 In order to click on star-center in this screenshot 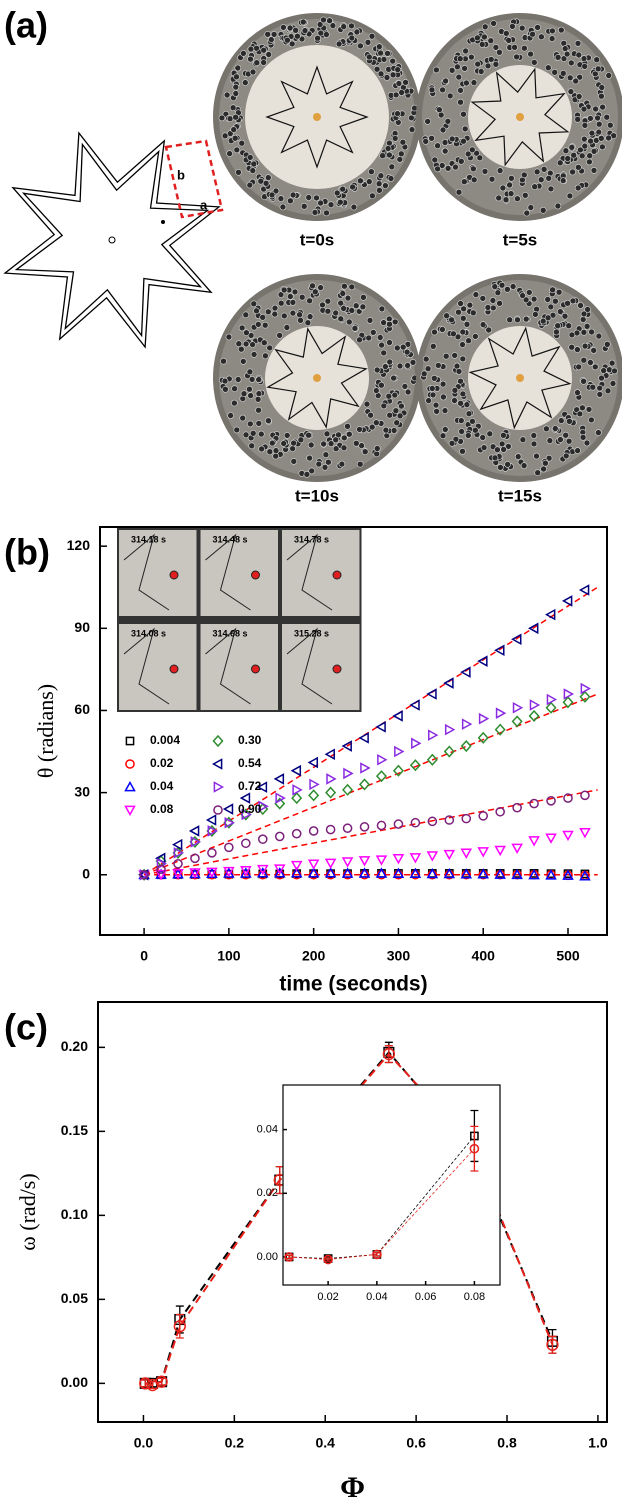, I will do `click(112, 240)`.